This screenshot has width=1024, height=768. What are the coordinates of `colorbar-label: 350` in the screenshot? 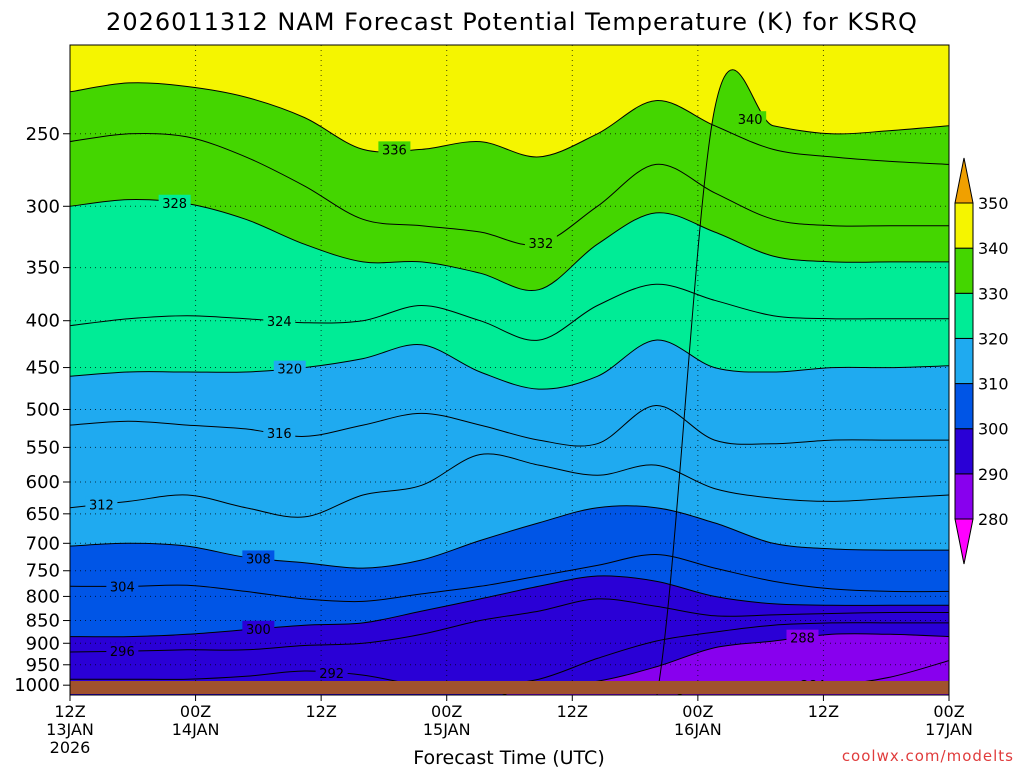 It's located at (993, 203).